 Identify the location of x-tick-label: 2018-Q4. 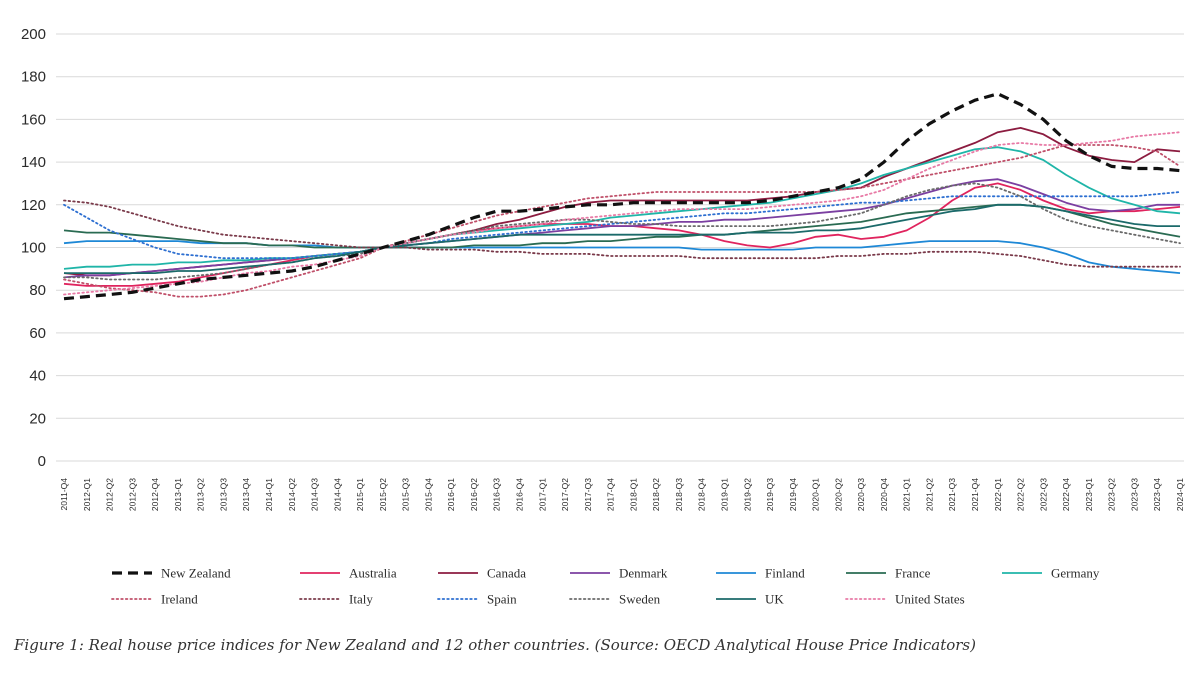
(702, 494).